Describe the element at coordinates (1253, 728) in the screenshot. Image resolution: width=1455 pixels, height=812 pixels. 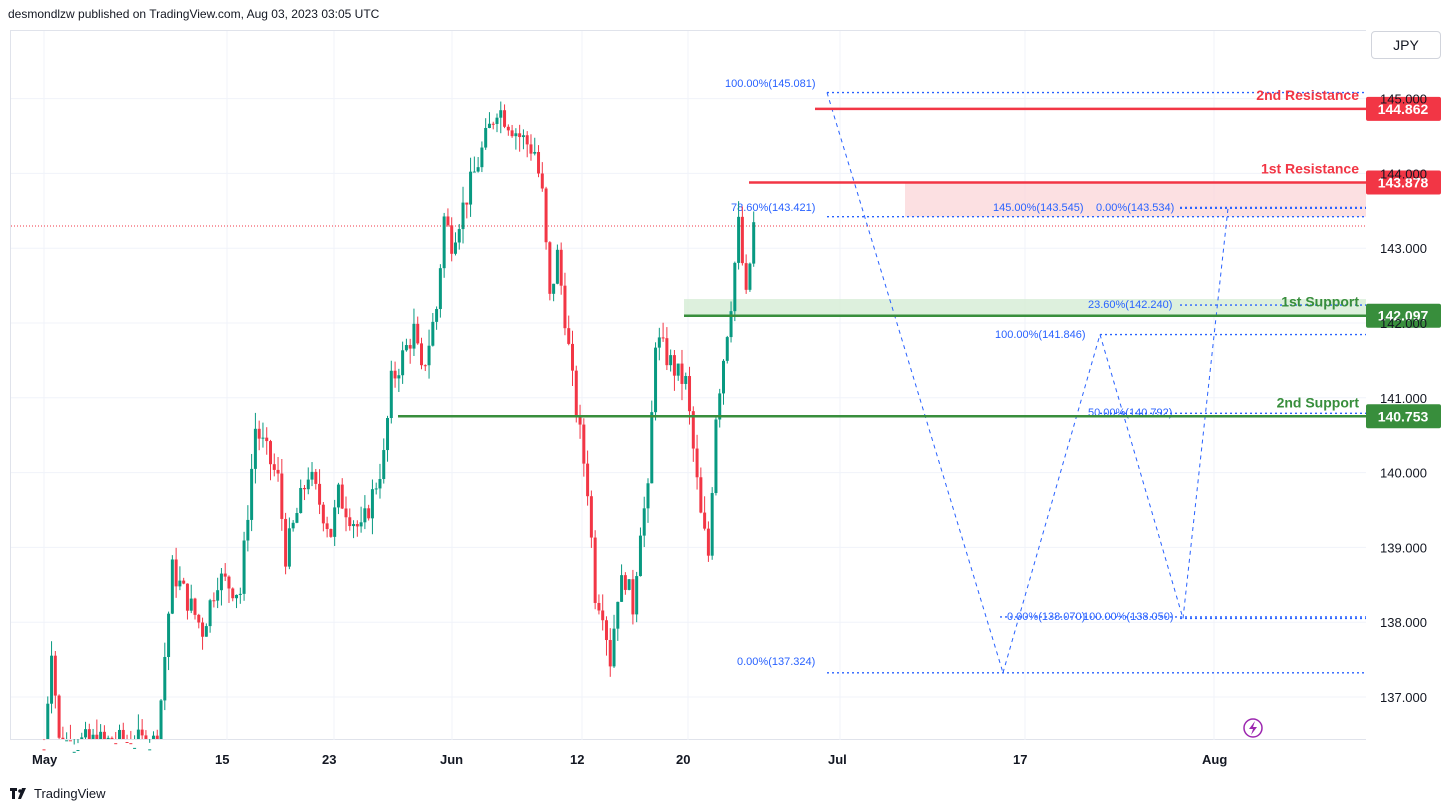
I see `lightning-icon` at that location.